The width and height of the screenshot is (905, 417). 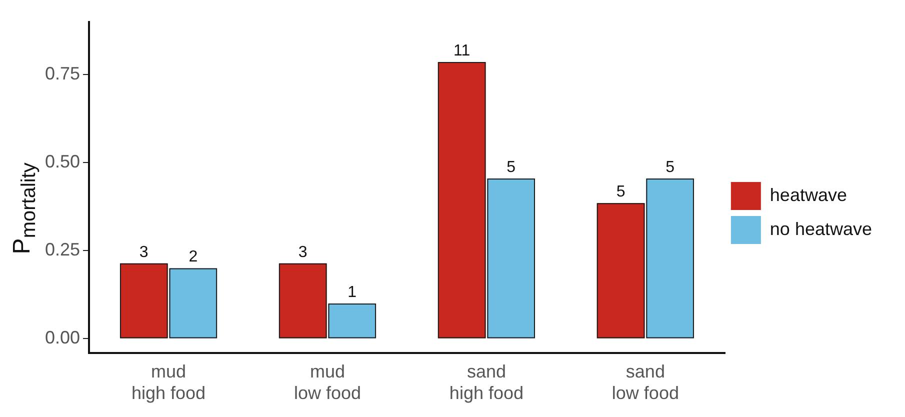 I want to click on y-tick-label: 0.00, so click(x=62, y=338).